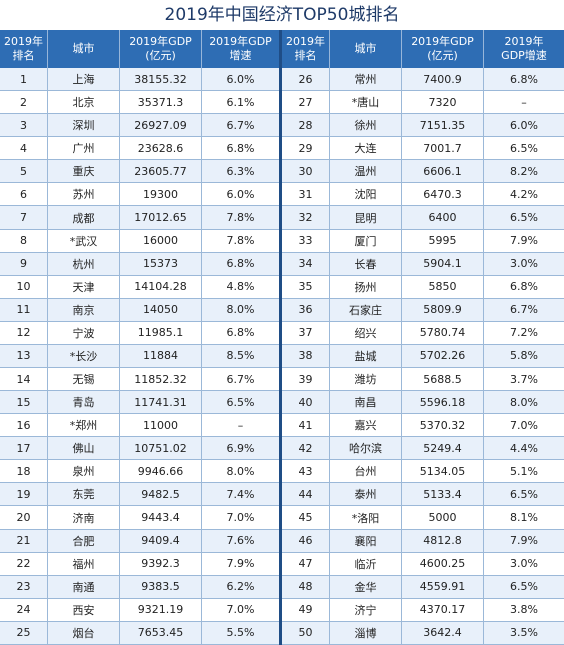 The width and height of the screenshot is (564, 645). What do you see at coordinates (161, 240) in the screenshot?
I see `gdp-cell: 16000` at bounding box center [161, 240].